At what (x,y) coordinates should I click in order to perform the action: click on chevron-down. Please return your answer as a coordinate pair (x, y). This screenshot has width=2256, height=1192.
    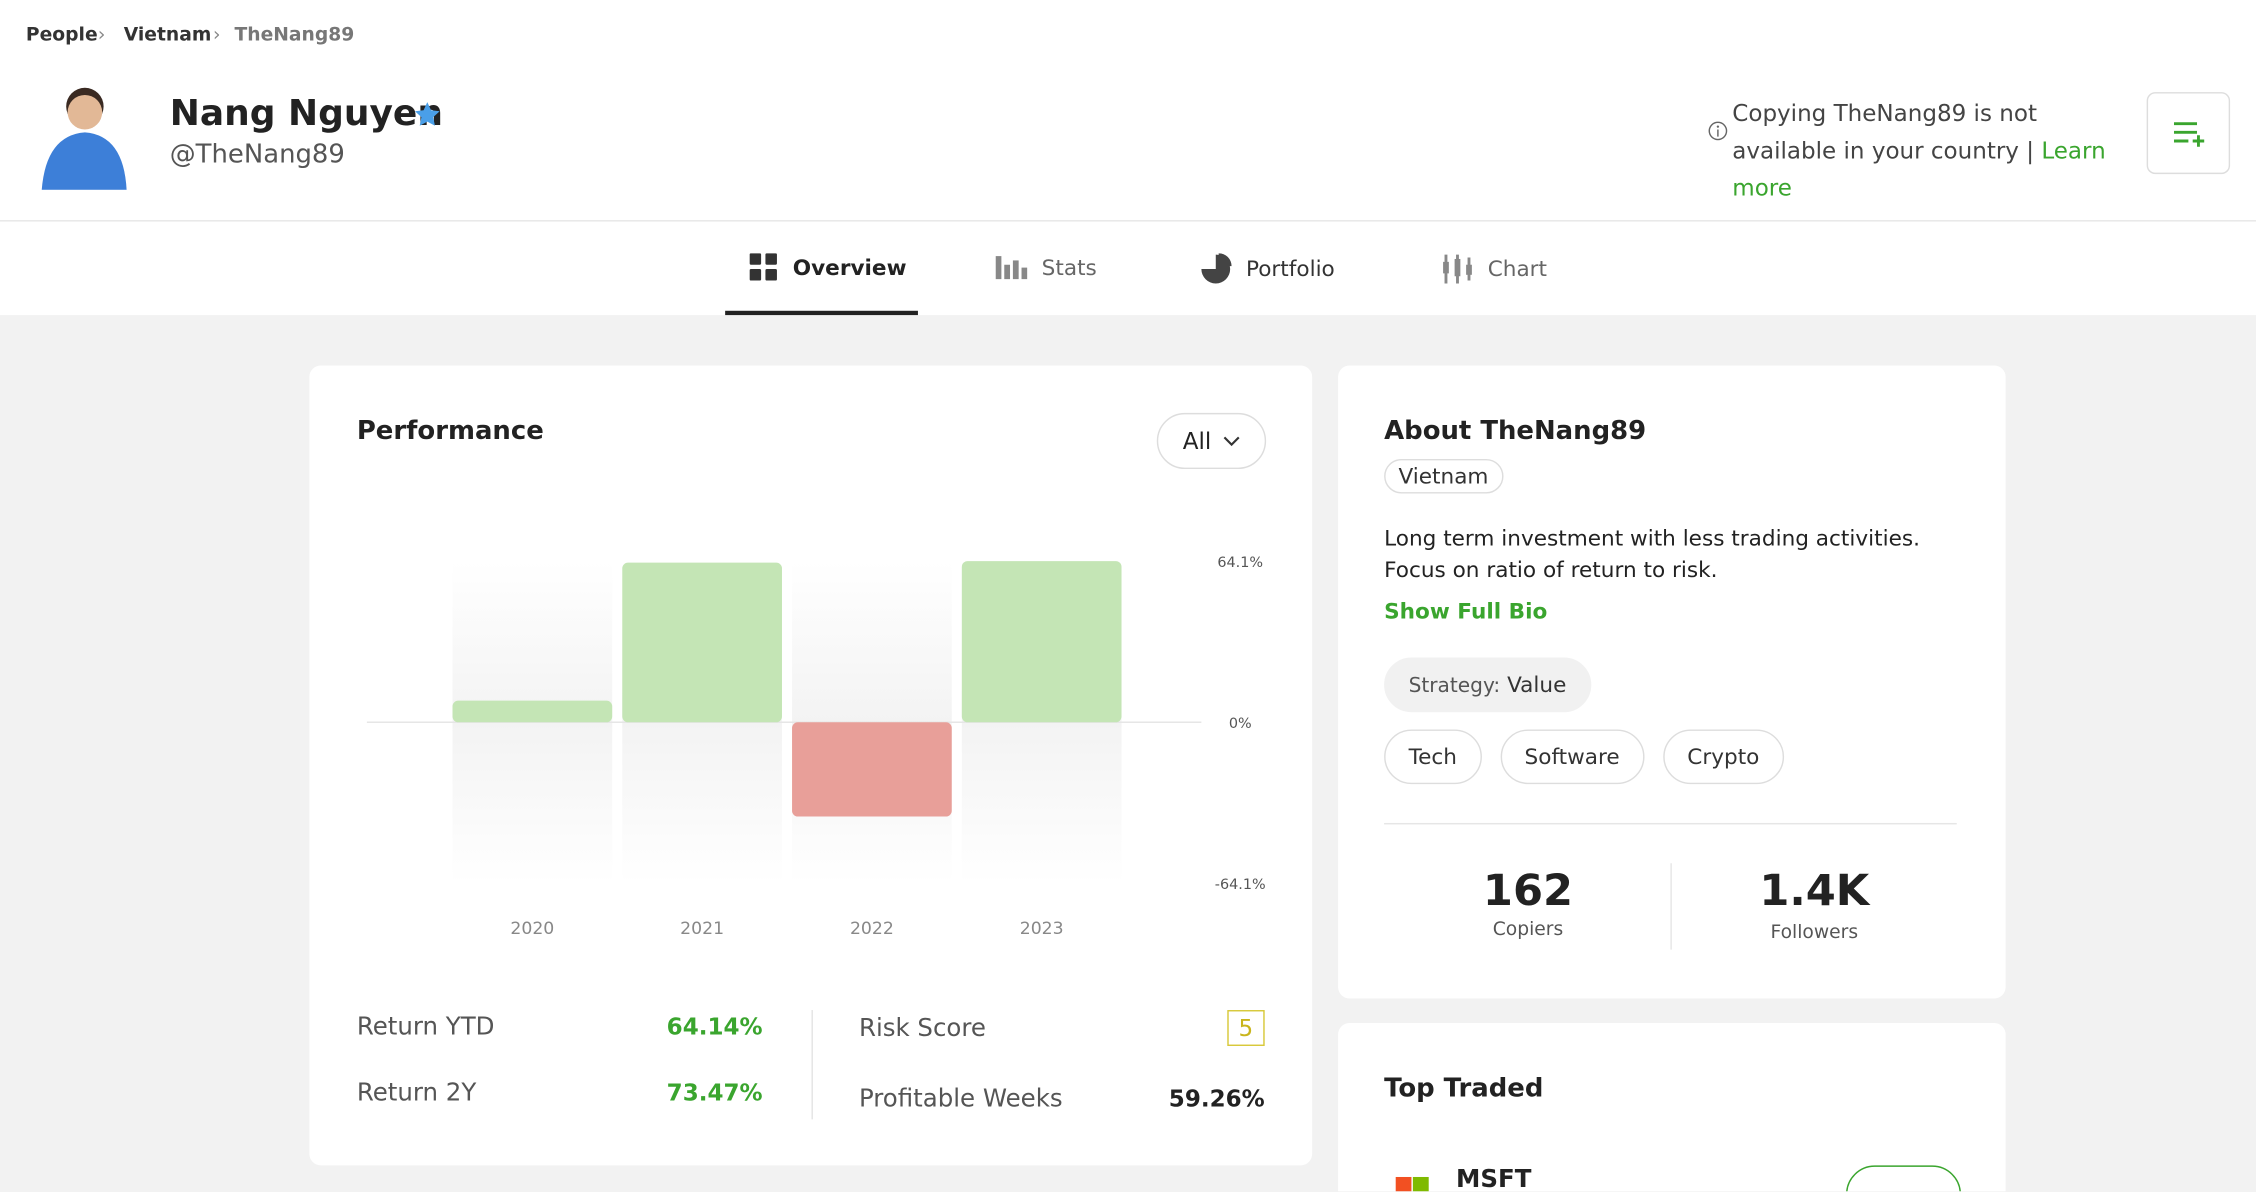
    Looking at the image, I should click on (1231, 440).